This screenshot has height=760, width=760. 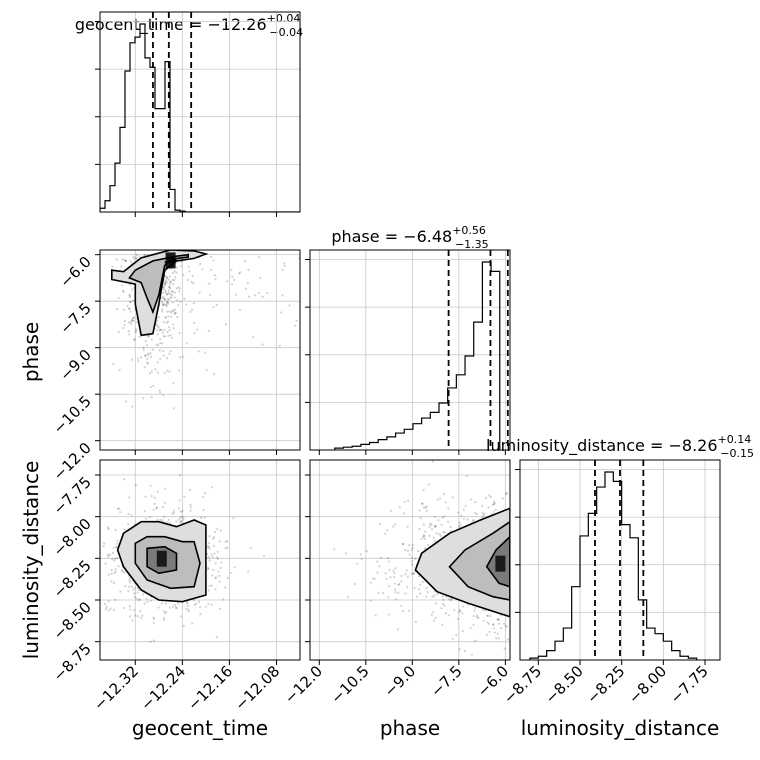 What do you see at coordinates (210, 688) in the screenshot?
I see `x-tick-label: −12.16` at bounding box center [210, 688].